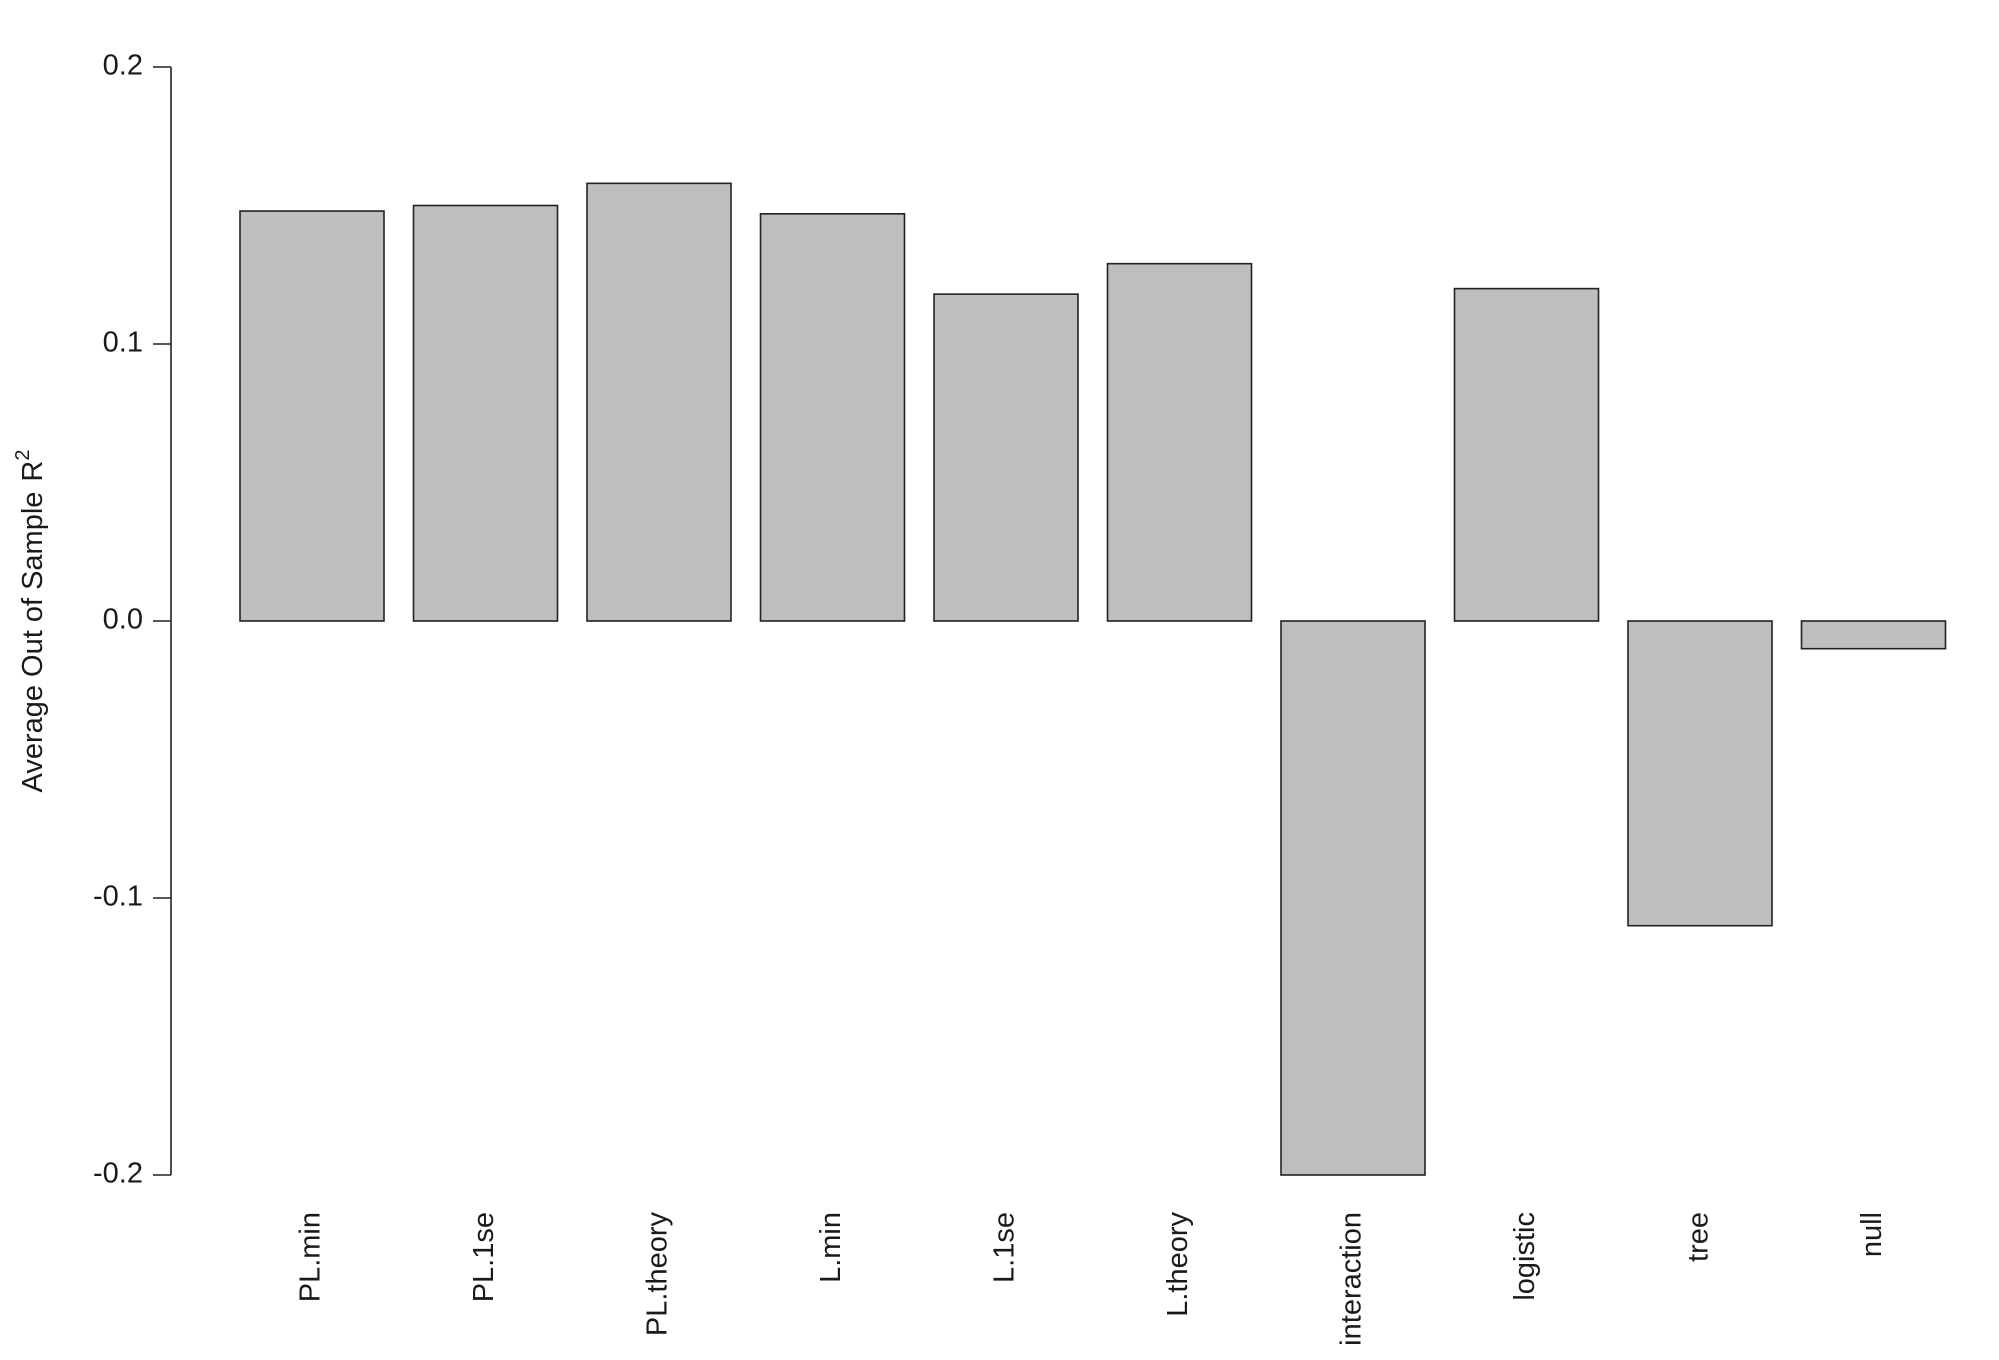 The width and height of the screenshot is (1999, 1360). I want to click on y-tick-label: 0.2, so click(123, 66).